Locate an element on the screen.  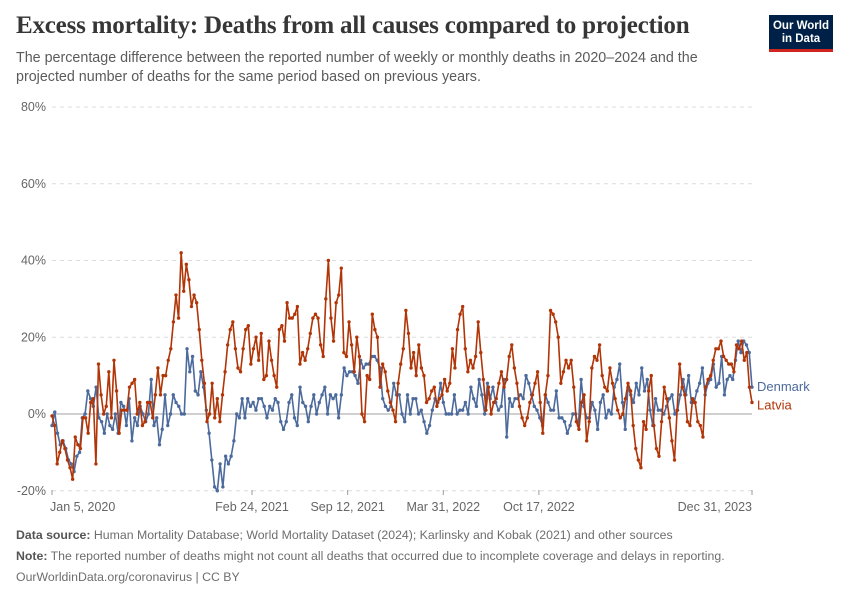
legend-label-denmark: Denmark is located at coordinates (783, 386).